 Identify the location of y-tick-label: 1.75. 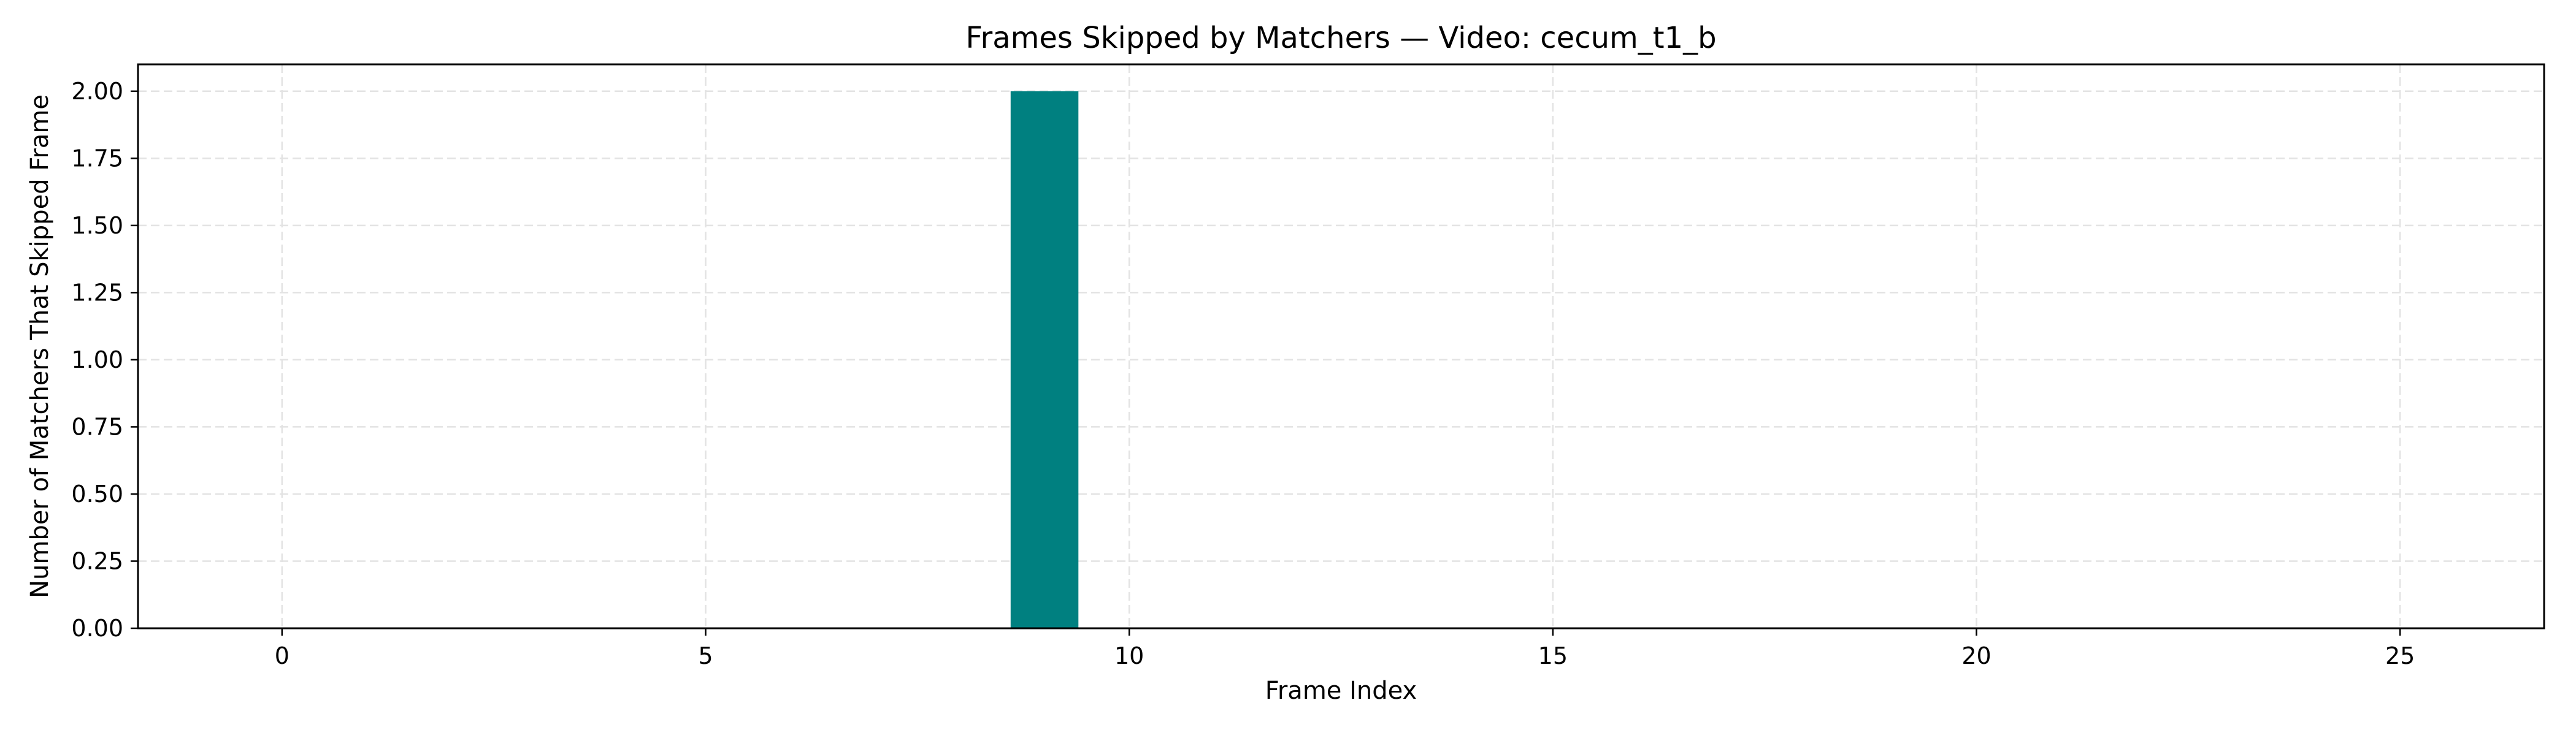
(97, 158).